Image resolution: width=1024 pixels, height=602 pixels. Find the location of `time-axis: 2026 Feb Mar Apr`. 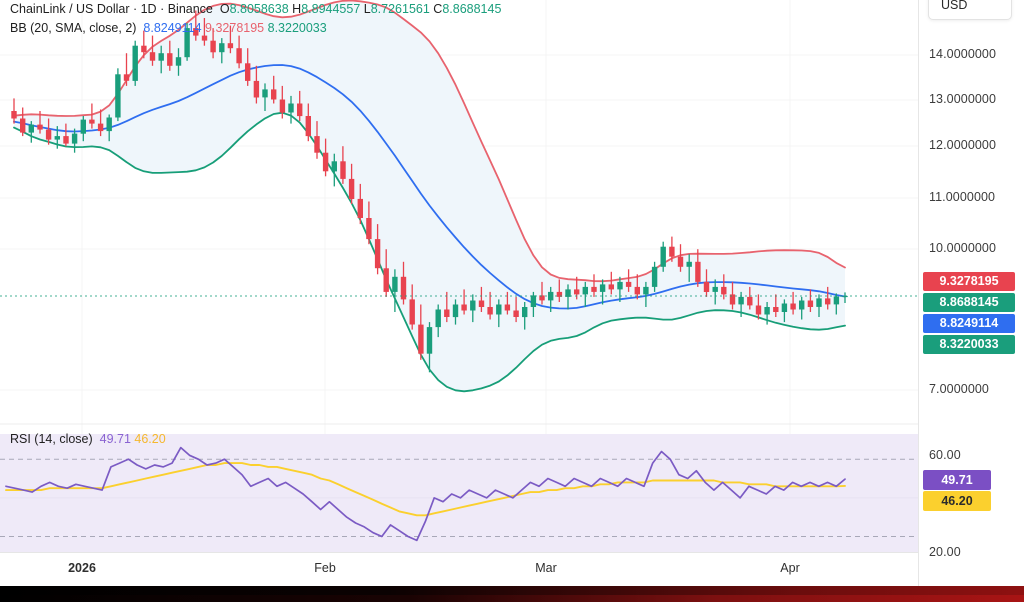

time-axis: 2026 Feb Mar Apr is located at coordinates (459, 569).